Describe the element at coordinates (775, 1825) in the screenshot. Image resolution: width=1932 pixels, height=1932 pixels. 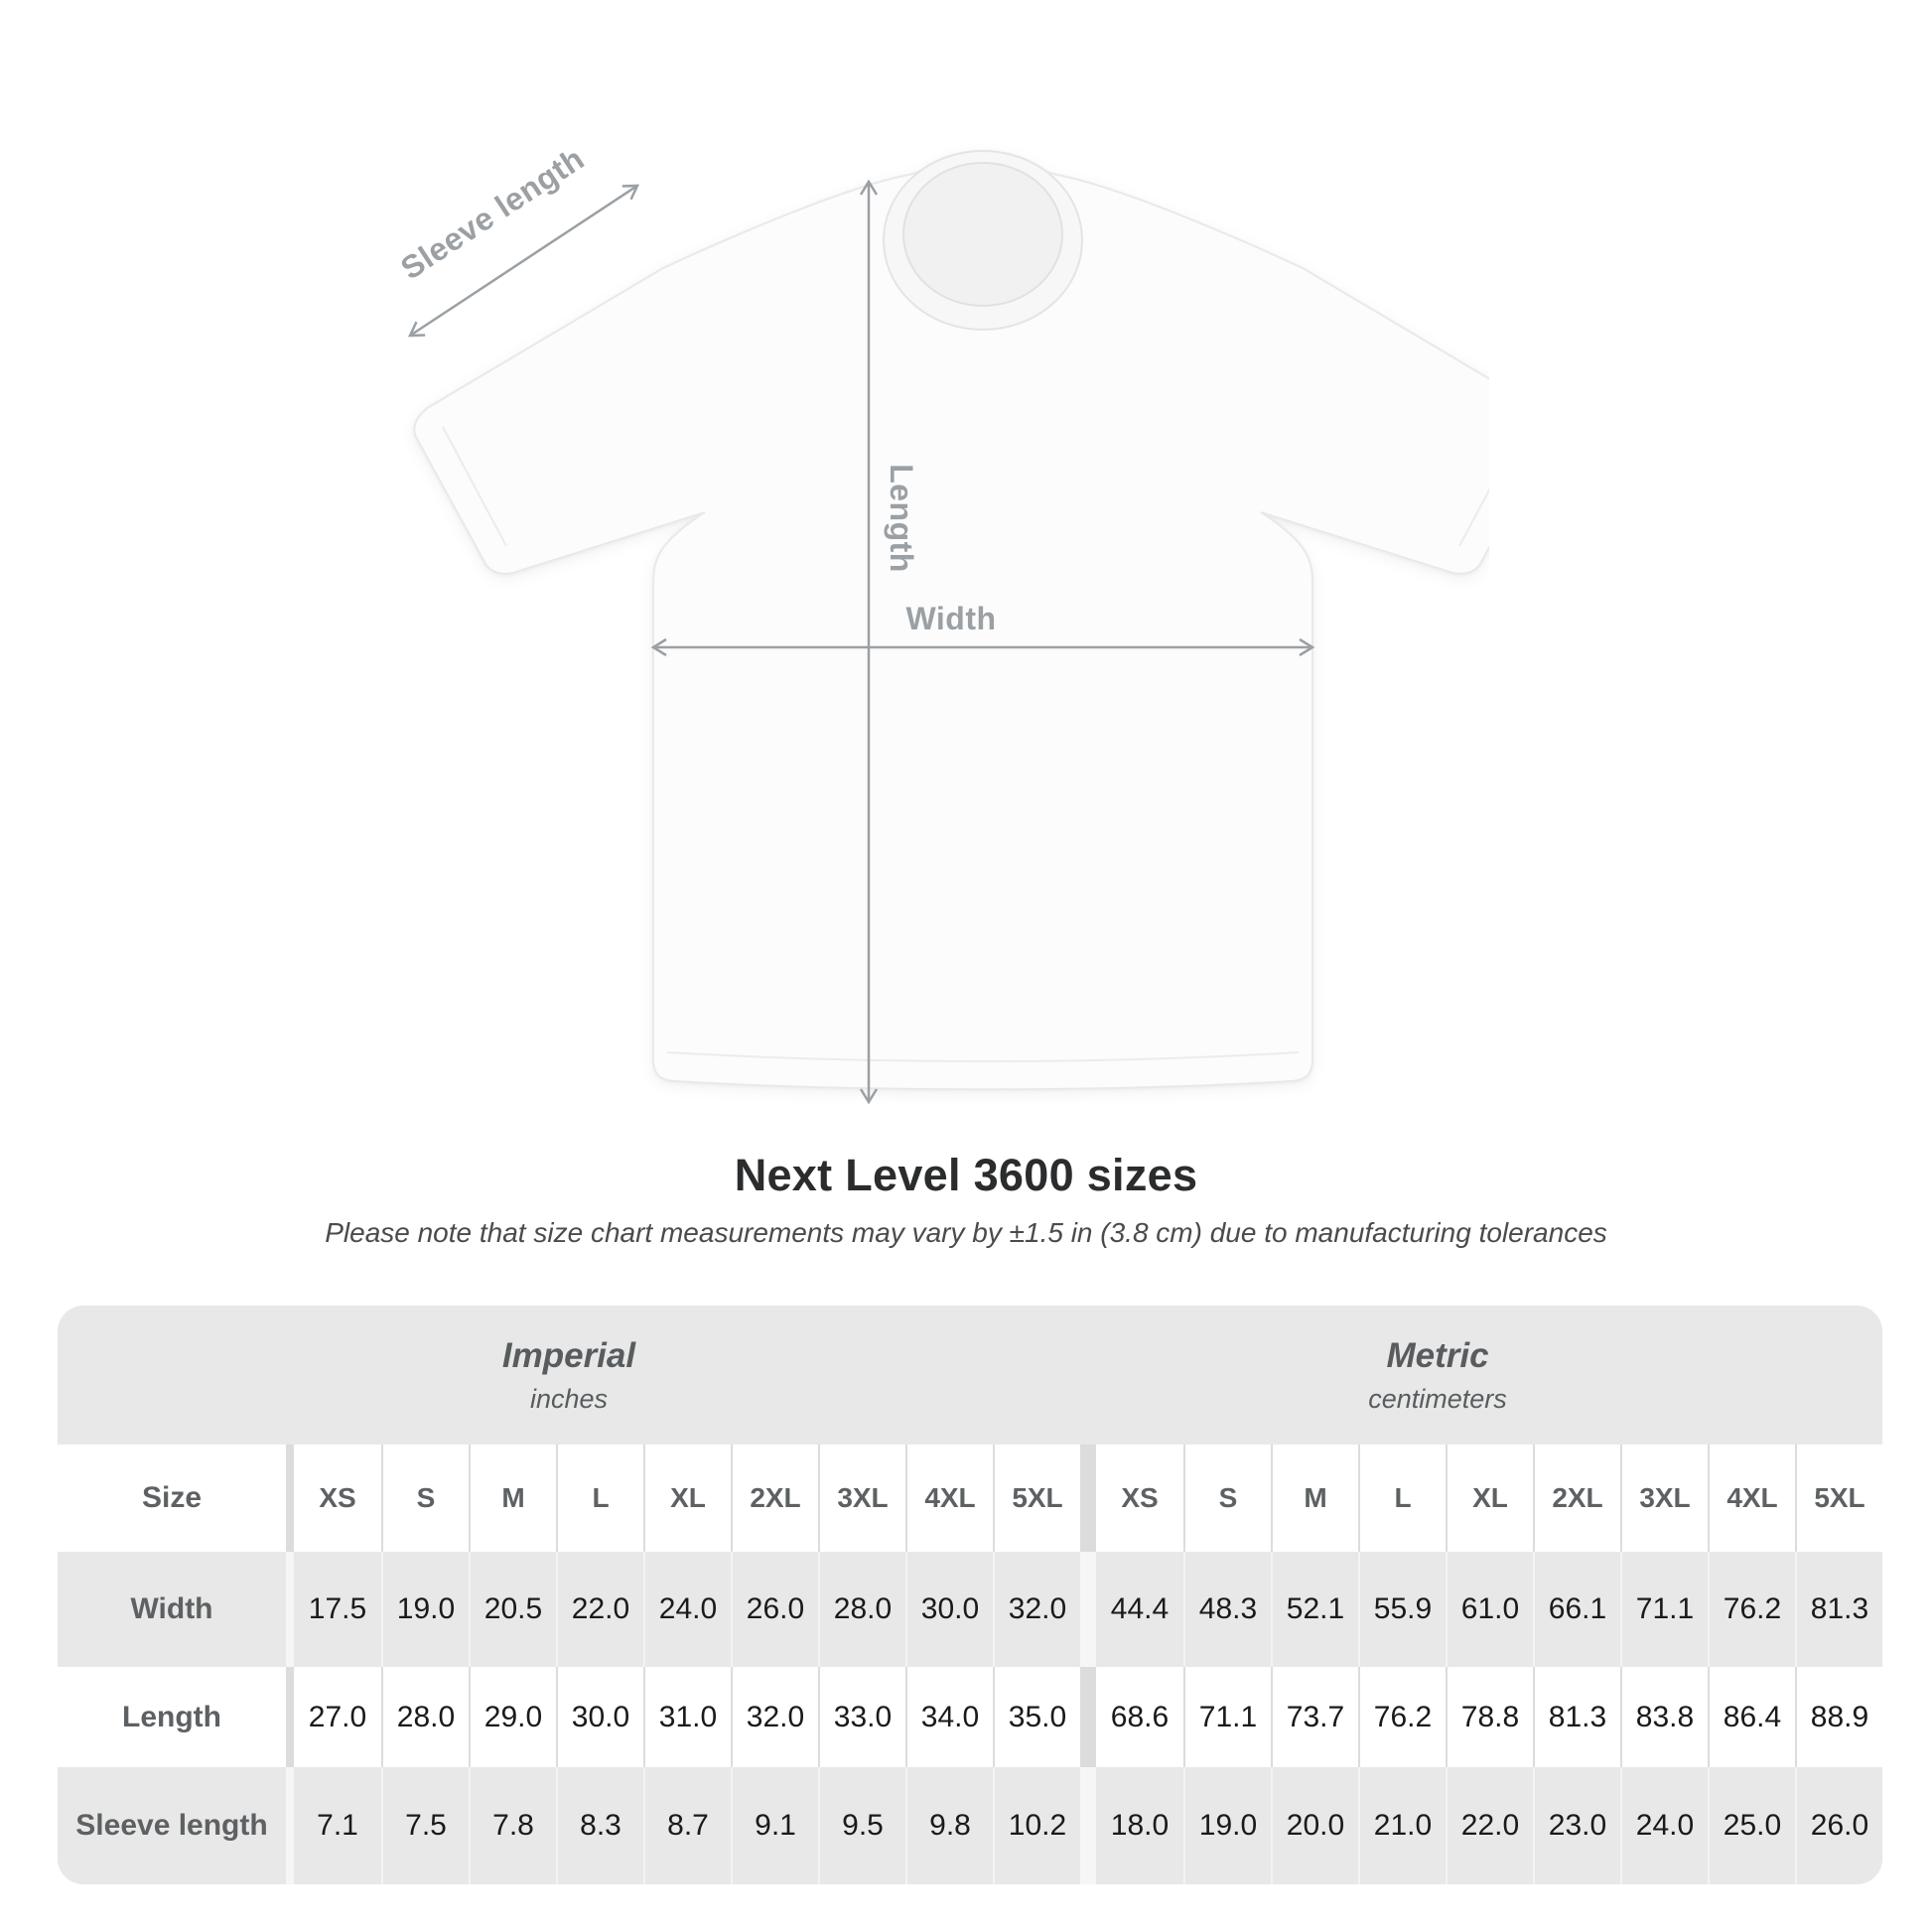
I see `cell: 9.1` at that location.